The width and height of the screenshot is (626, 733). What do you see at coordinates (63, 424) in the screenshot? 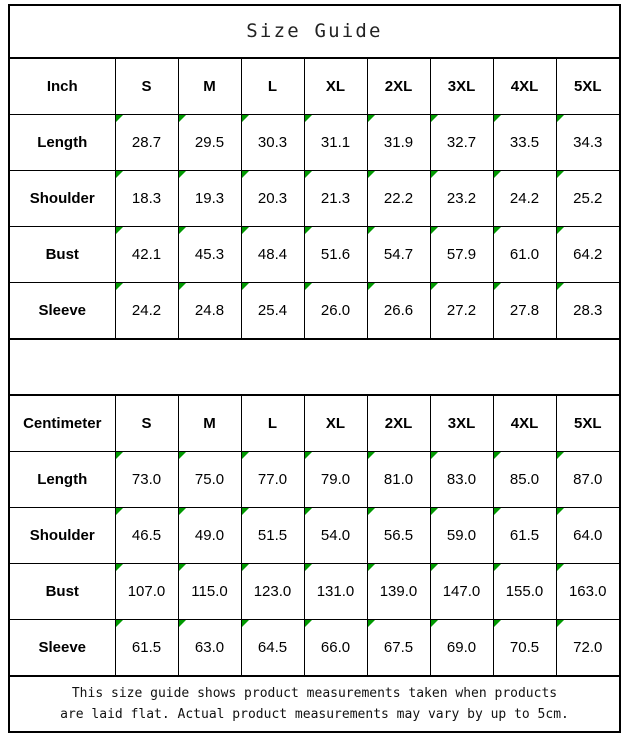
I see `unit-header-centimeter: Centimeter` at bounding box center [63, 424].